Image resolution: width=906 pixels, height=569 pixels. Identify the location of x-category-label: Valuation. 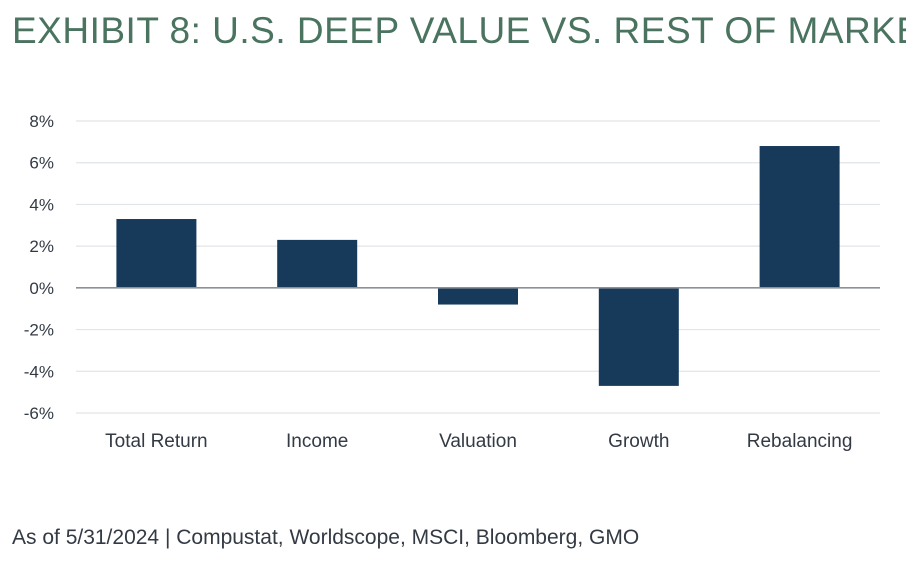
(478, 441).